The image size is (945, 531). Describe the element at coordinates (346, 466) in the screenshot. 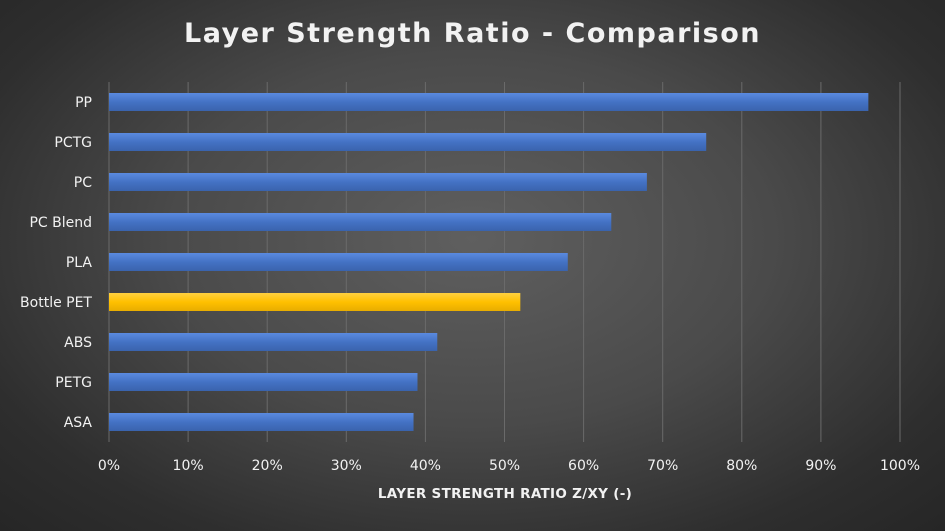

I see `x-tick-label: 30%` at that location.